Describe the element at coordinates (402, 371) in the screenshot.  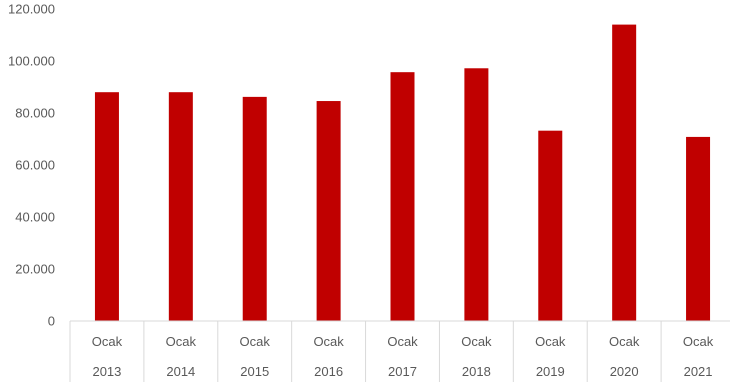
I see `x-tick-label-year: 2017` at that location.